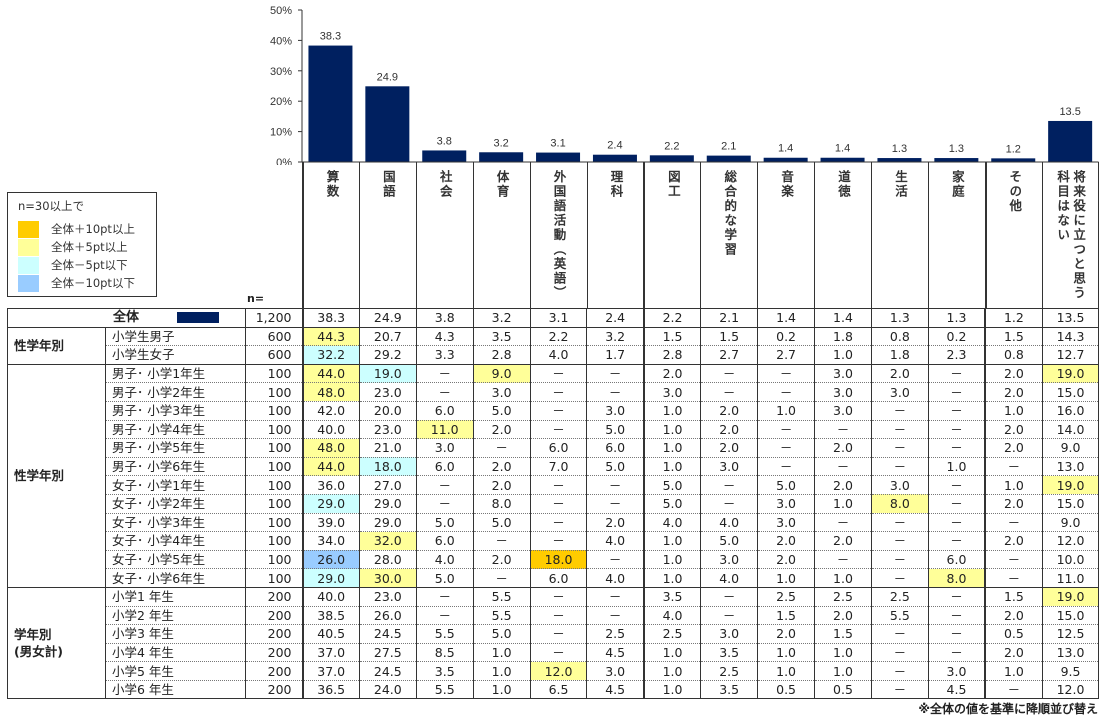 The width and height of the screenshot is (1106, 718). What do you see at coordinates (616, 184) in the screenshot?
I see `column-header-label: 理科` at bounding box center [616, 184].